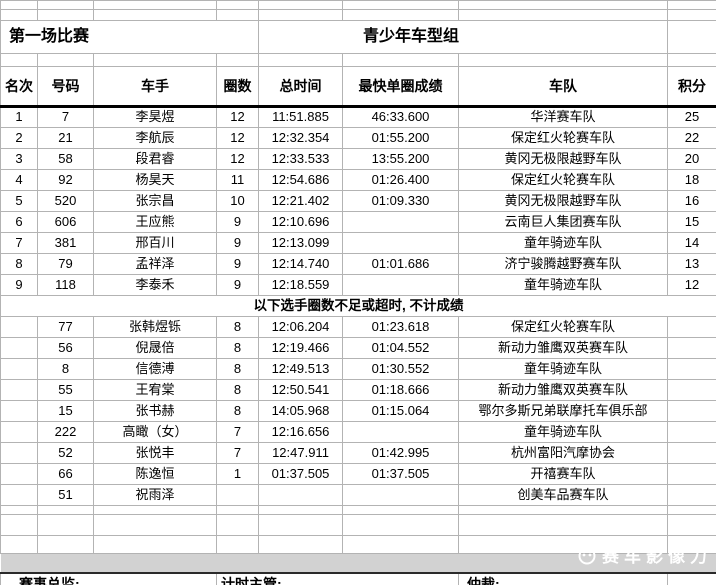  What do you see at coordinates (587, 554) in the screenshot?
I see `watermark-logo-icon` at bounding box center [587, 554].